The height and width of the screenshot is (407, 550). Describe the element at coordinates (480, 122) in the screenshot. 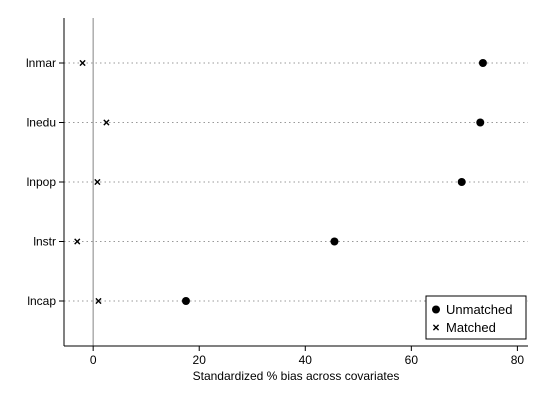

I see `point-unmatched-lnedu` at that location.